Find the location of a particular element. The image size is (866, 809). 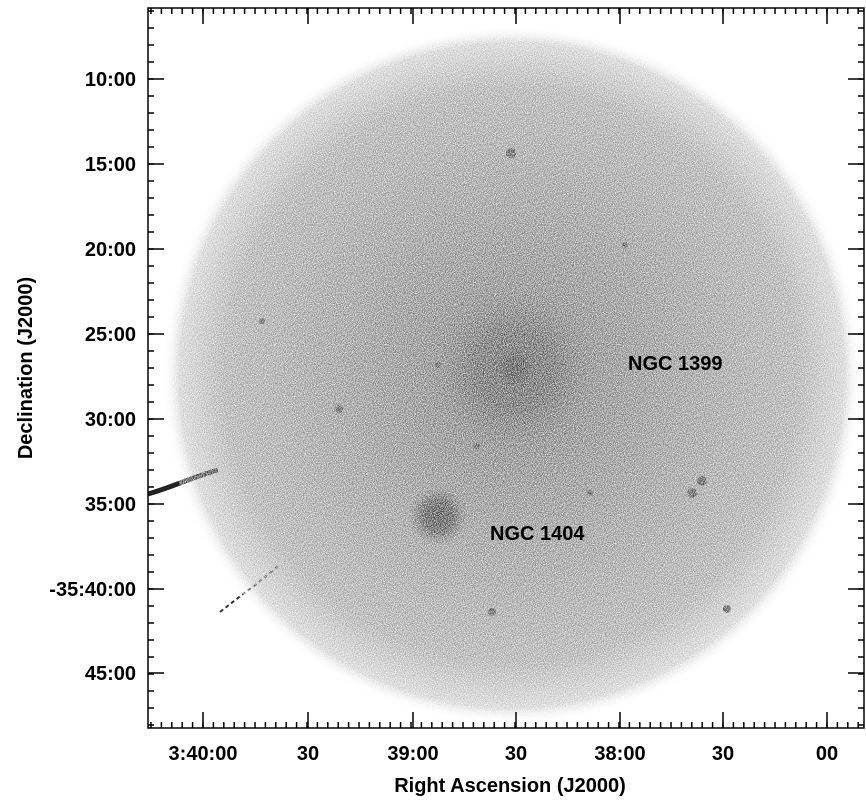

y-tick-label: 10:00 is located at coordinates (110, 80).